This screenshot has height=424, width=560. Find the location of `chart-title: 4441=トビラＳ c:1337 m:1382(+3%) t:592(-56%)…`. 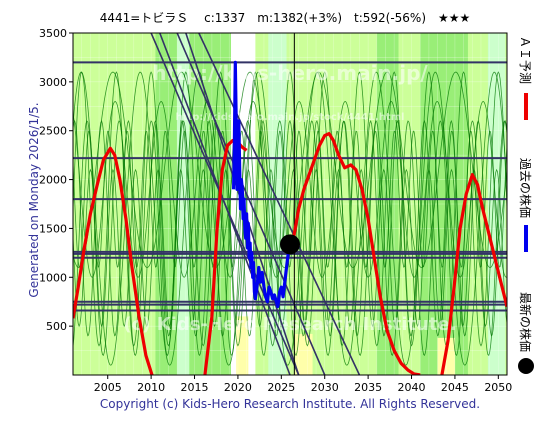

chart-title: 4441=トビラＳ c:1337 m:1382(+3%) t:592(-56%)… is located at coordinates (285, 18).